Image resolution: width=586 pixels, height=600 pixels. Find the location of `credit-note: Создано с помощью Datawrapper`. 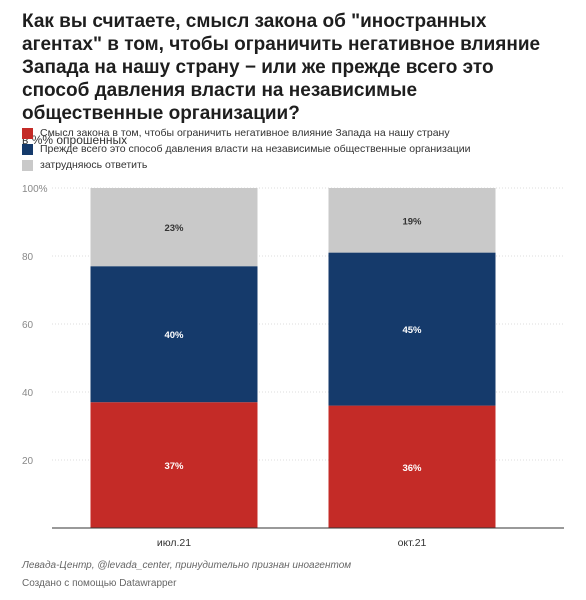

credit-note: Создано с помощью Datawrapper is located at coordinates (99, 583).